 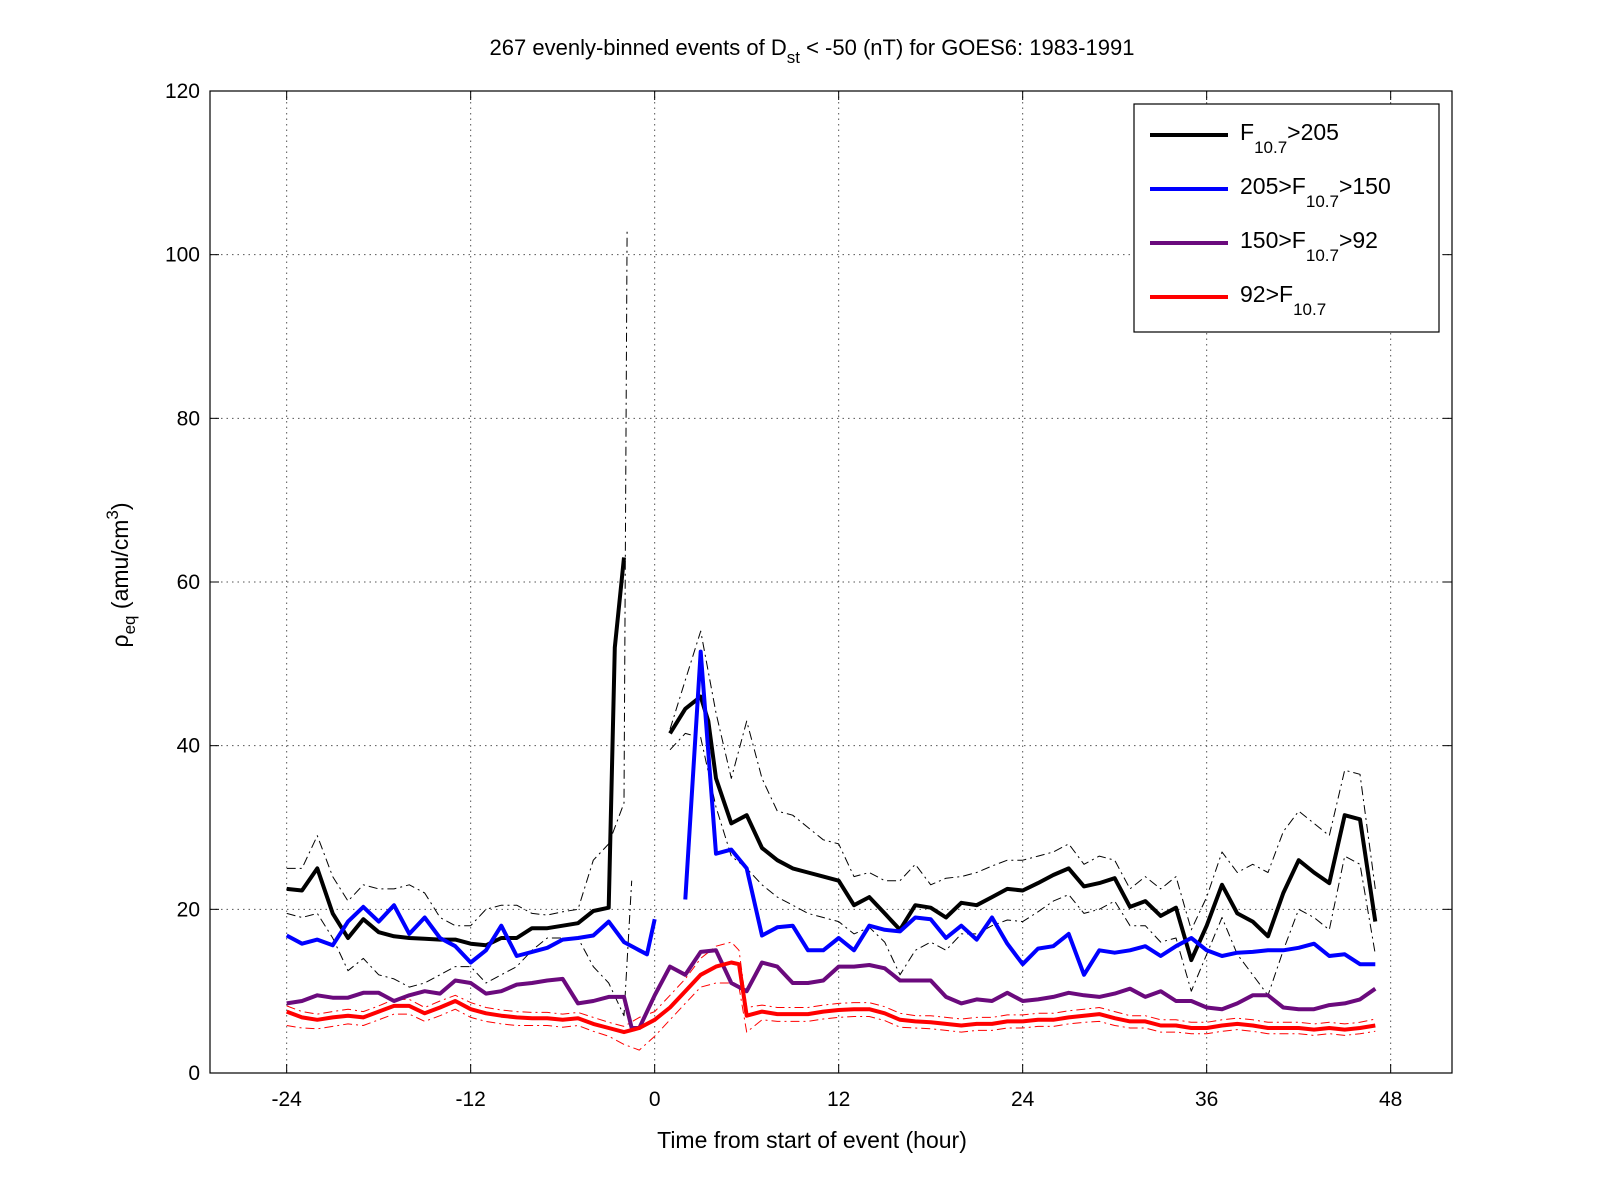 What do you see at coordinates (1289, 138) in the screenshot?
I see `legend-label-0: F10.7>205` at bounding box center [1289, 138].